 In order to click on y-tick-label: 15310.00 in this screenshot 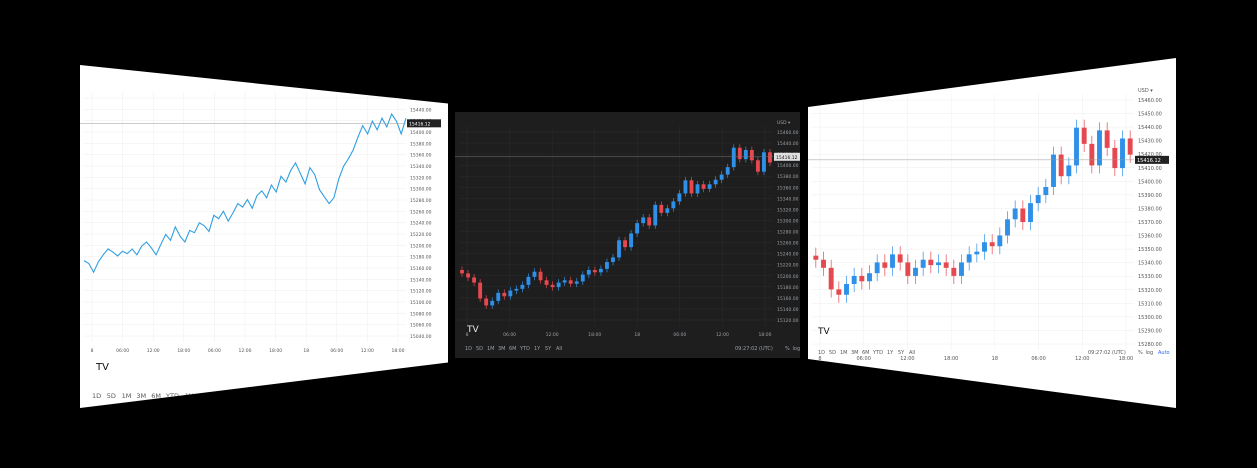, I will do `click(1150, 304)`.